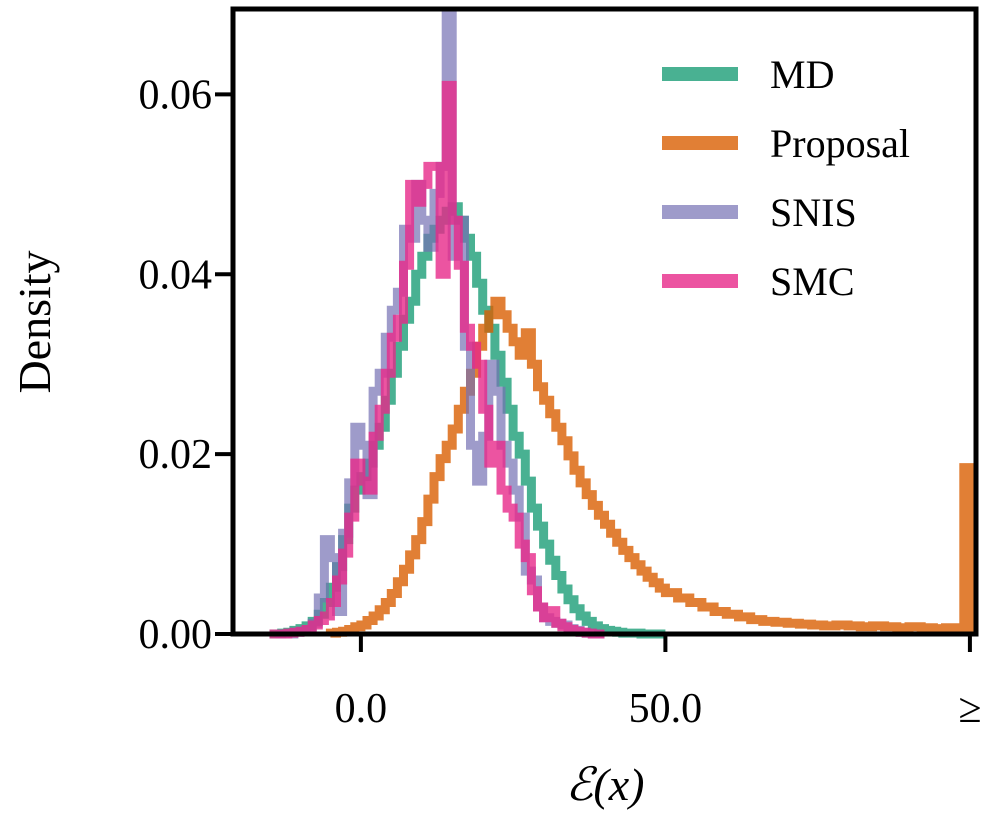 Image resolution: width=996 pixels, height=818 pixels. What do you see at coordinates (176, 95) in the screenshot?
I see `y-tick-label: 0.06` at bounding box center [176, 95].